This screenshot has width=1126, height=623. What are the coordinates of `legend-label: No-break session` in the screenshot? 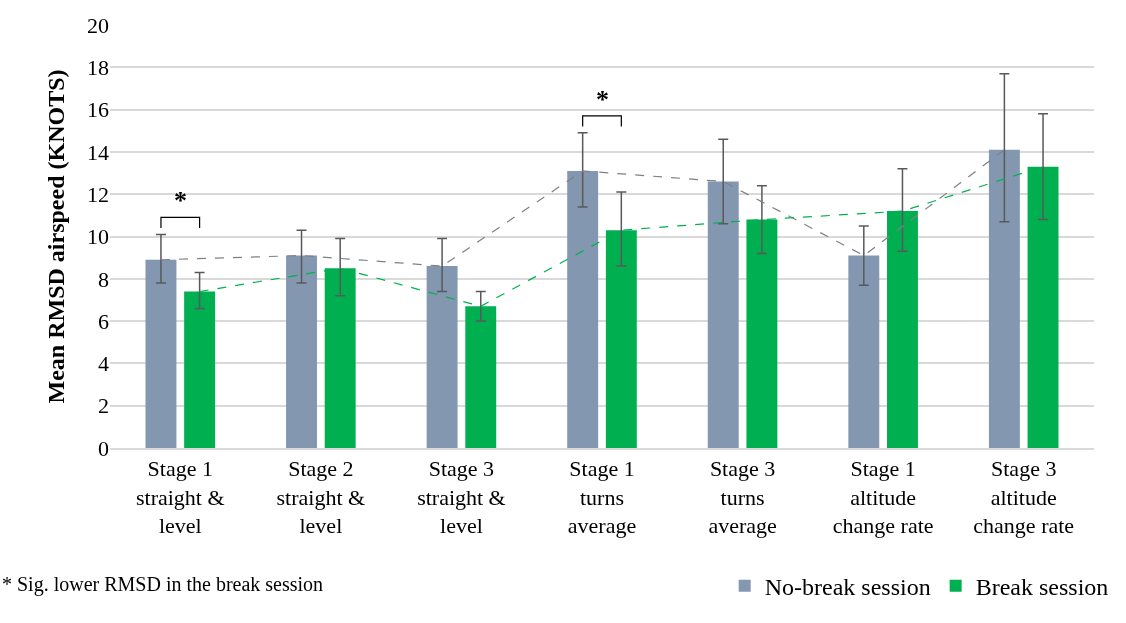 It's located at (847, 587).